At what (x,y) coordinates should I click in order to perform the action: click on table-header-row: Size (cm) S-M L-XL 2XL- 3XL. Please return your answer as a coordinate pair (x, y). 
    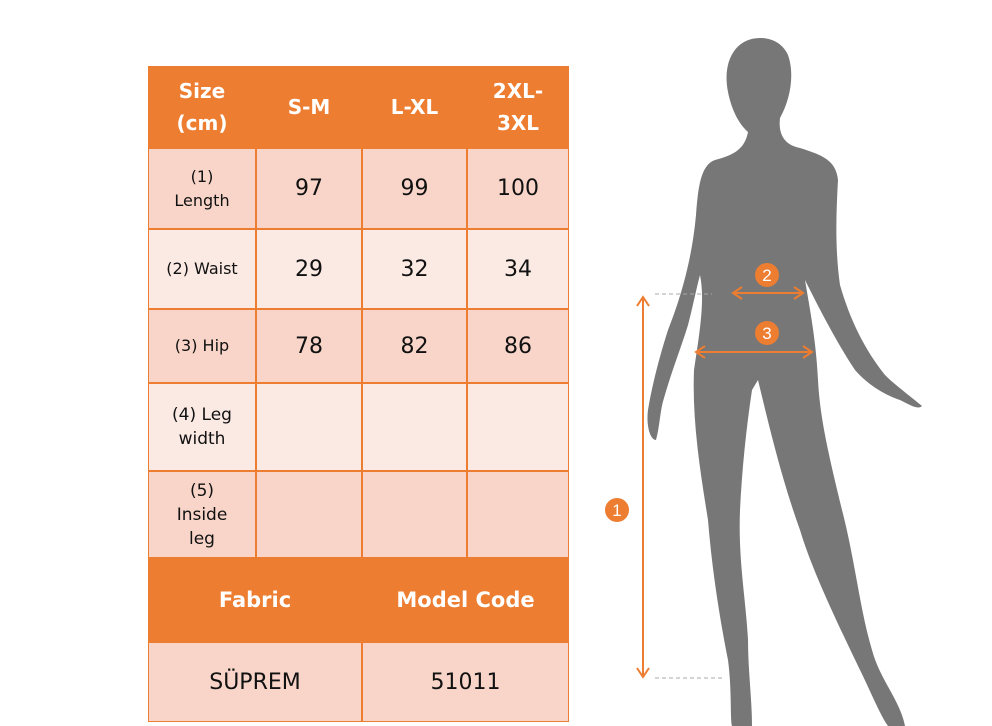
    Looking at the image, I should click on (358, 107).